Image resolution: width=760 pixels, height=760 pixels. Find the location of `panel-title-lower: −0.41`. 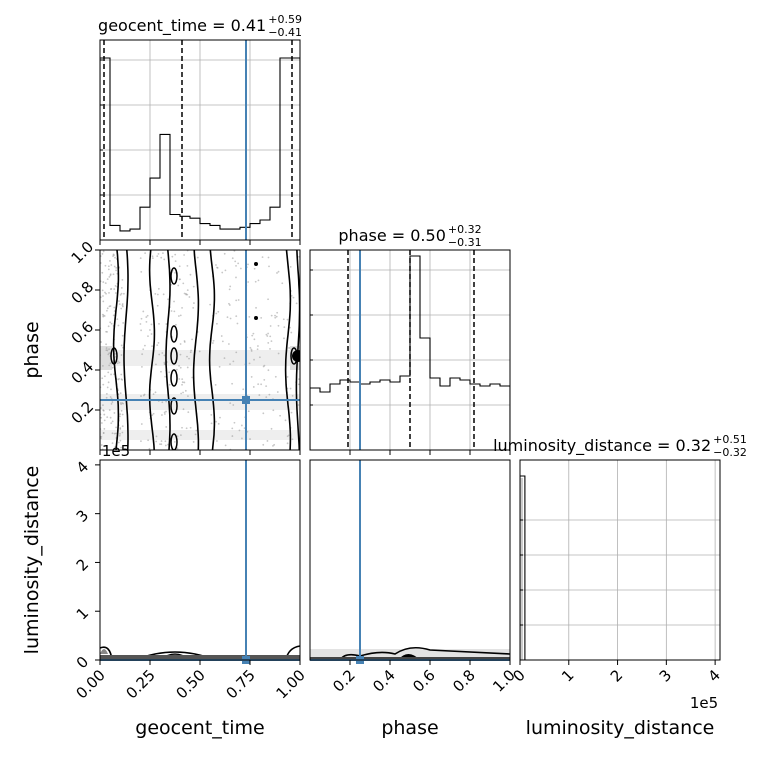

panel-title-lower: −0.41 is located at coordinates (285, 32).